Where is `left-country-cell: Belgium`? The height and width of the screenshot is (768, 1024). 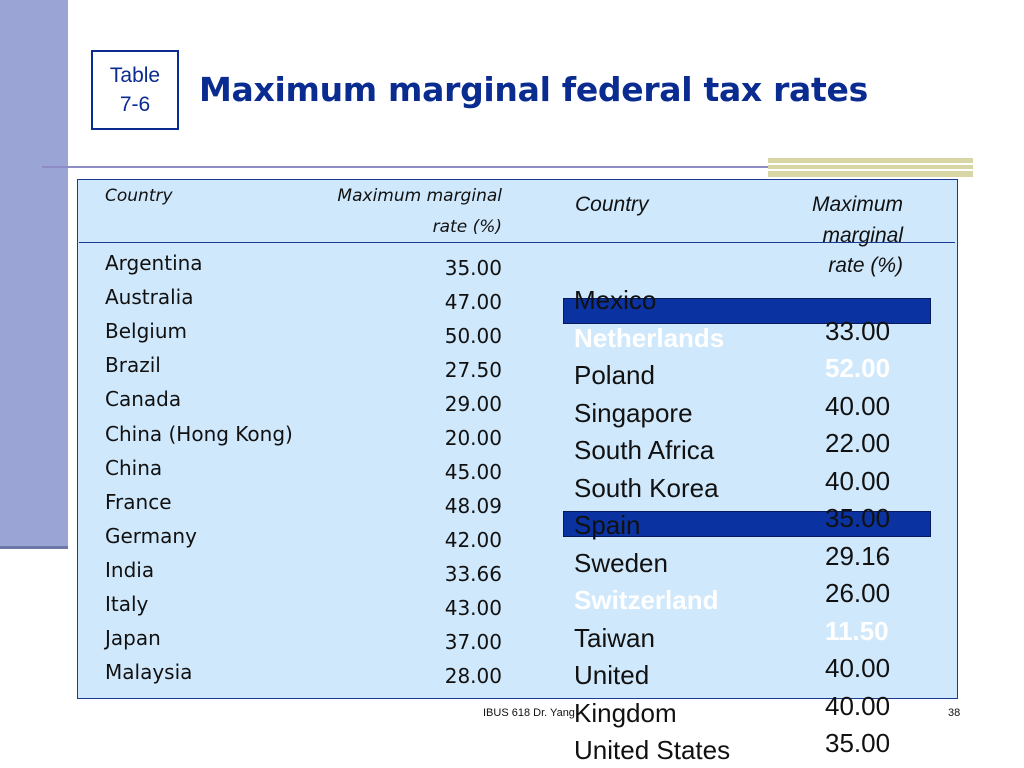 left-country-cell: Belgium is located at coordinates (146, 331).